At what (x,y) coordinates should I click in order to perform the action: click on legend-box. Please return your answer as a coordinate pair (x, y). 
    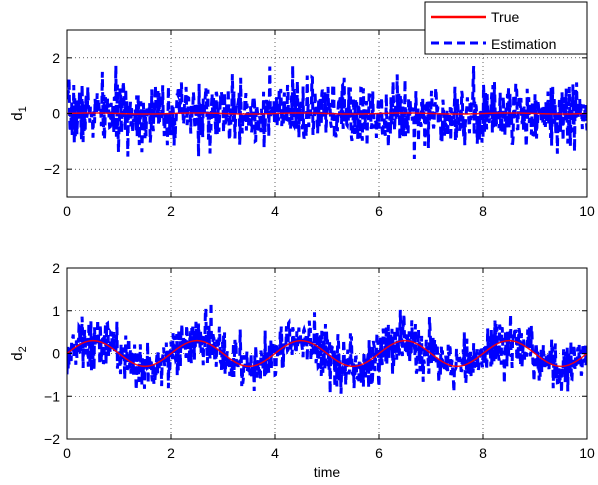
    Looking at the image, I should click on (506, 28).